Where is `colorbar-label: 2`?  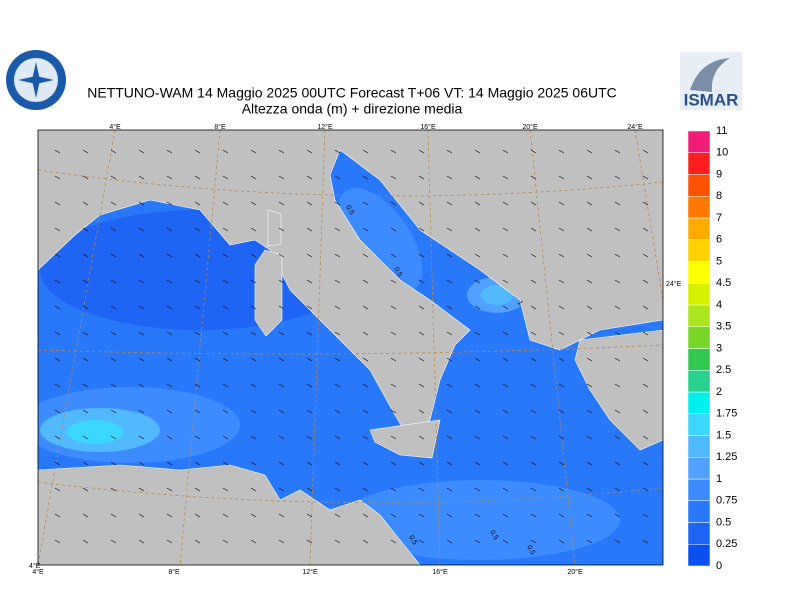
colorbar-label: 2 is located at coordinates (719, 392).